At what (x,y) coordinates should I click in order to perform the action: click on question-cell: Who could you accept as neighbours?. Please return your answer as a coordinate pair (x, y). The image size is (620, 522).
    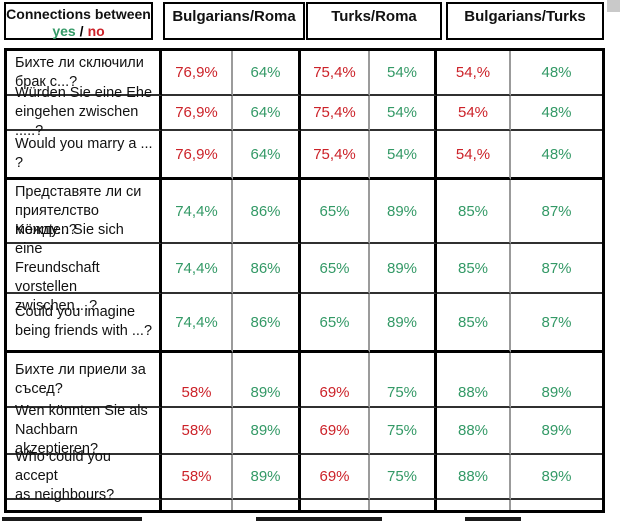
    Looking at the image, I should click on (84, 476).